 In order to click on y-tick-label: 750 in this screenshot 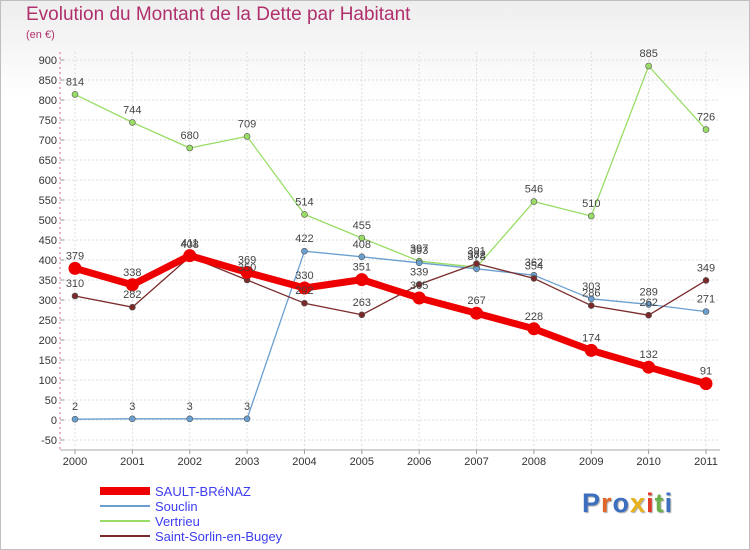, I will do `click(48, 121)`.